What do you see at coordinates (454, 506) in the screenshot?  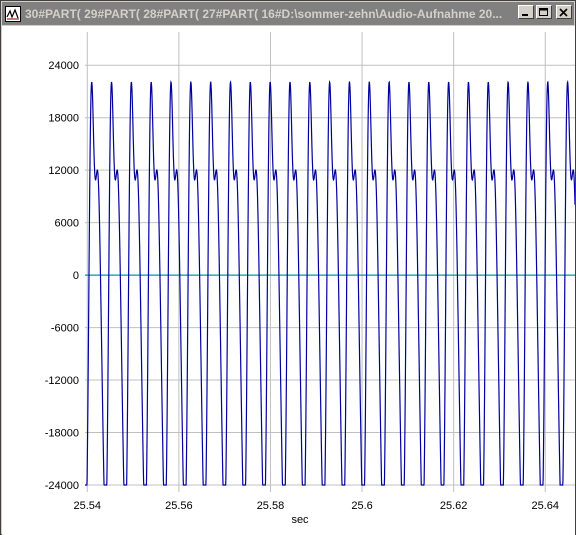 I see `x-tick-label: 25.62` at bounding box center [454, 506].